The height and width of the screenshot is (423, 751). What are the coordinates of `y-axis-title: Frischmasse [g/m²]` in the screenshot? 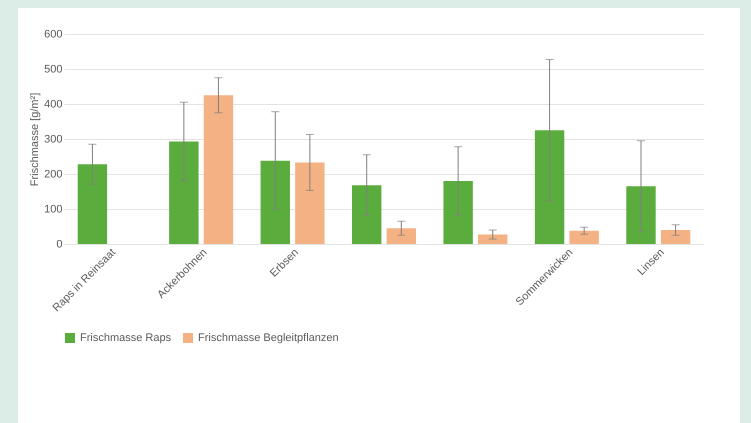 It's located at (35, 139).